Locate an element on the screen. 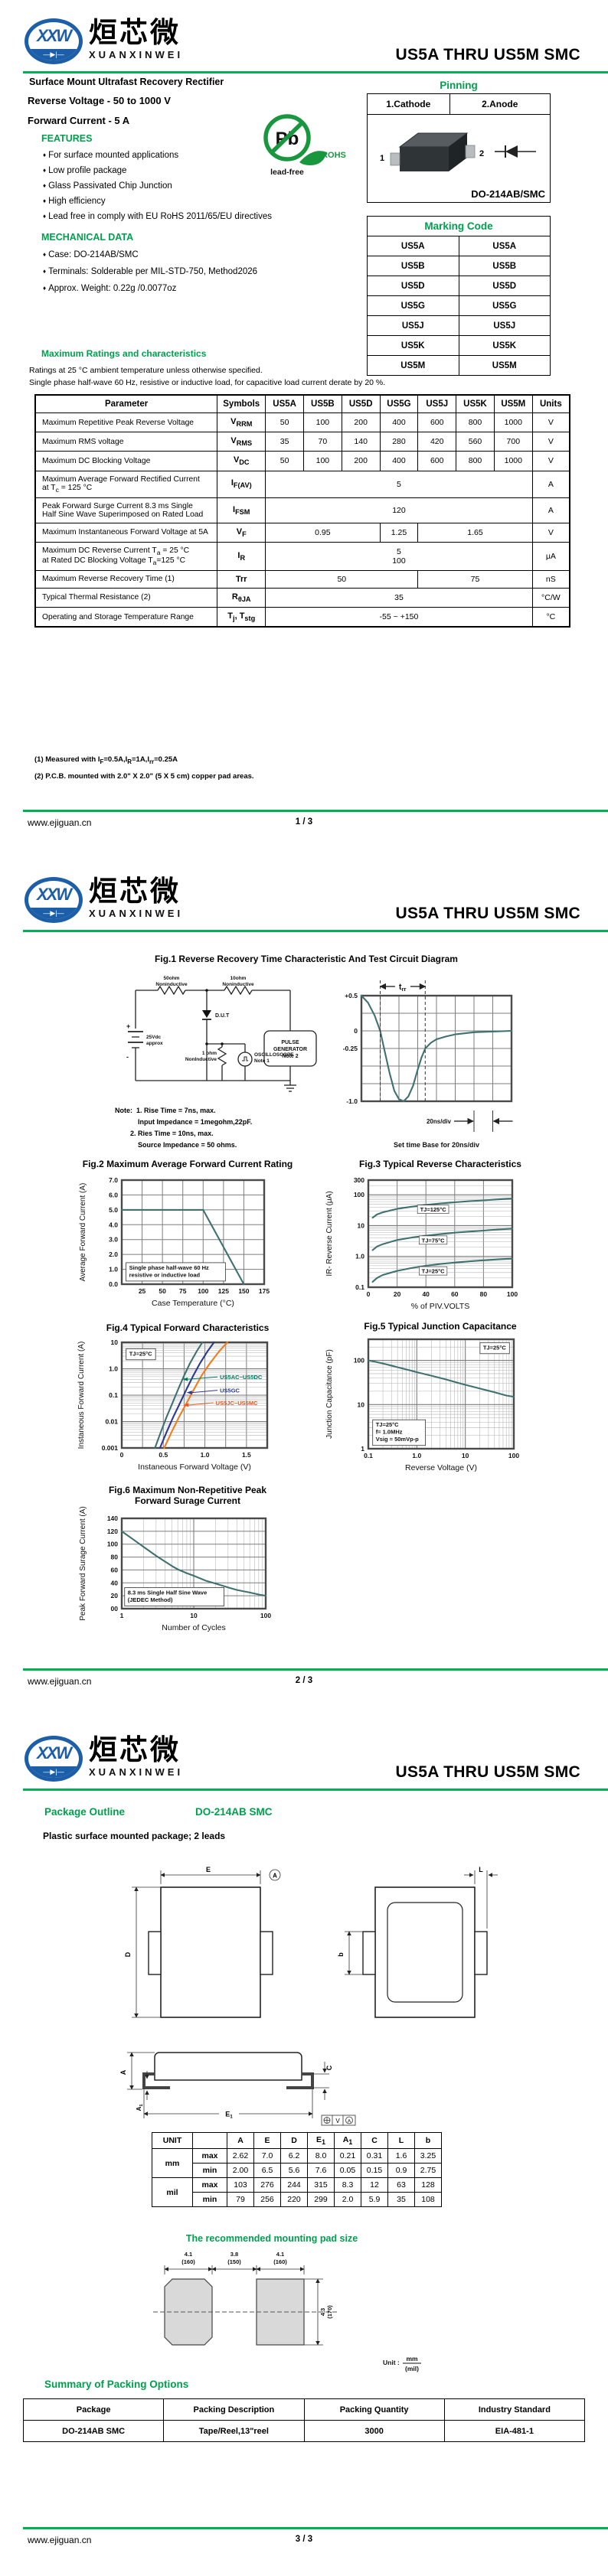 The image size is (608, 2576). svg-text: A is located at coordinates (123, 2072).